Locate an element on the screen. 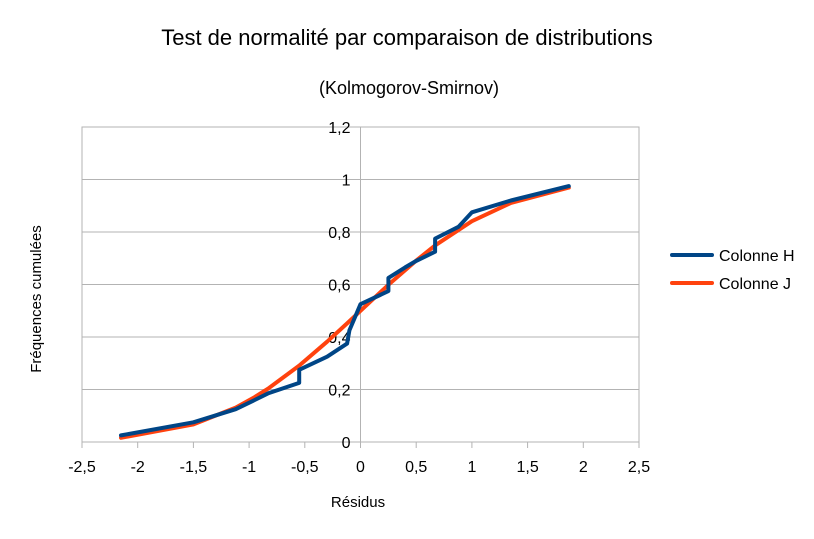 The image size is (814, 539). y-tick-label: 0 is located at coordinates (346, 443).